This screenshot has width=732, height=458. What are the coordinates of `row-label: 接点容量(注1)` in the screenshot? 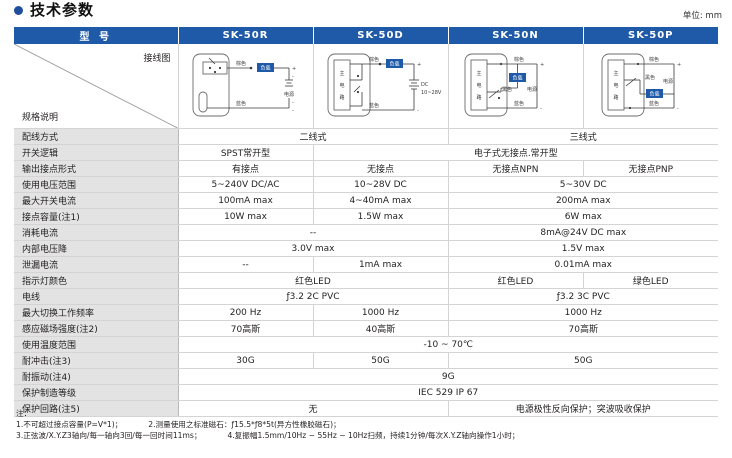 It's located at (96, 216).